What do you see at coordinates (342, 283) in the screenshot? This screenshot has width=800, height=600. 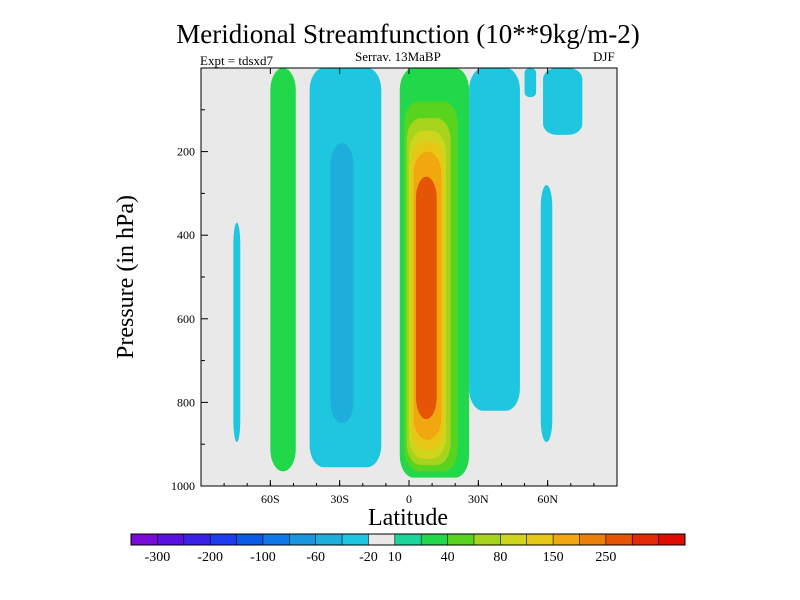 I see `contour-region-sh-negative-core` at bounding box center [342, 283].